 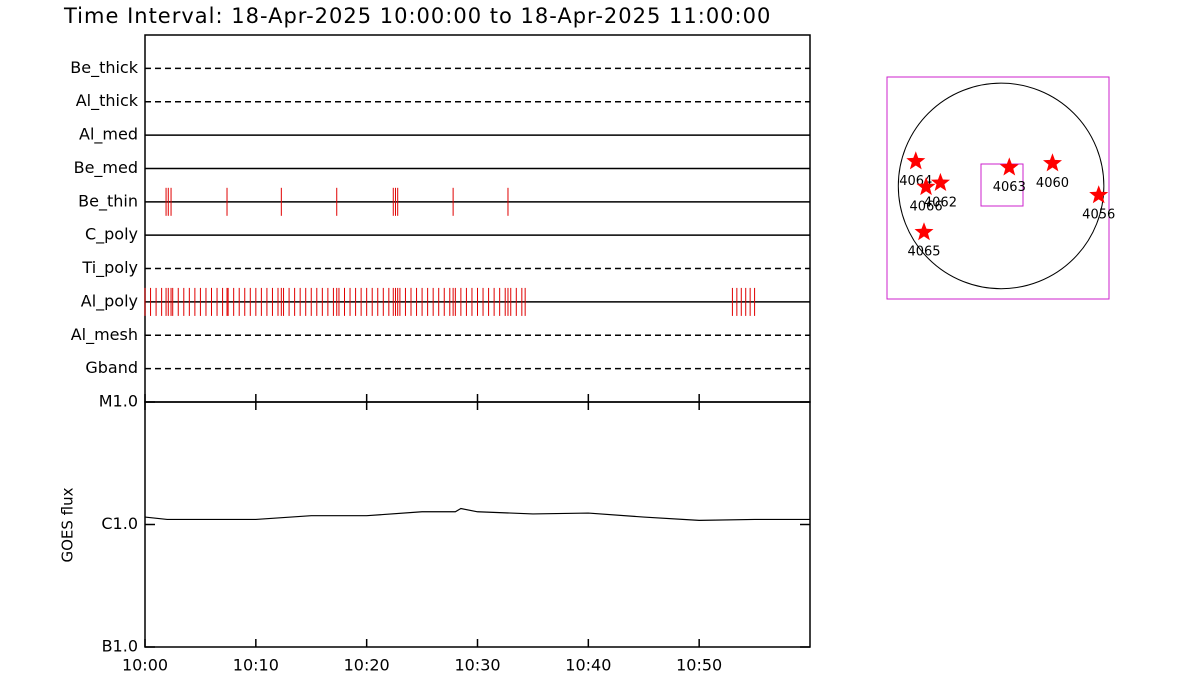 I want to click on row-label: Ti_poly, so click(x=109, y=268).